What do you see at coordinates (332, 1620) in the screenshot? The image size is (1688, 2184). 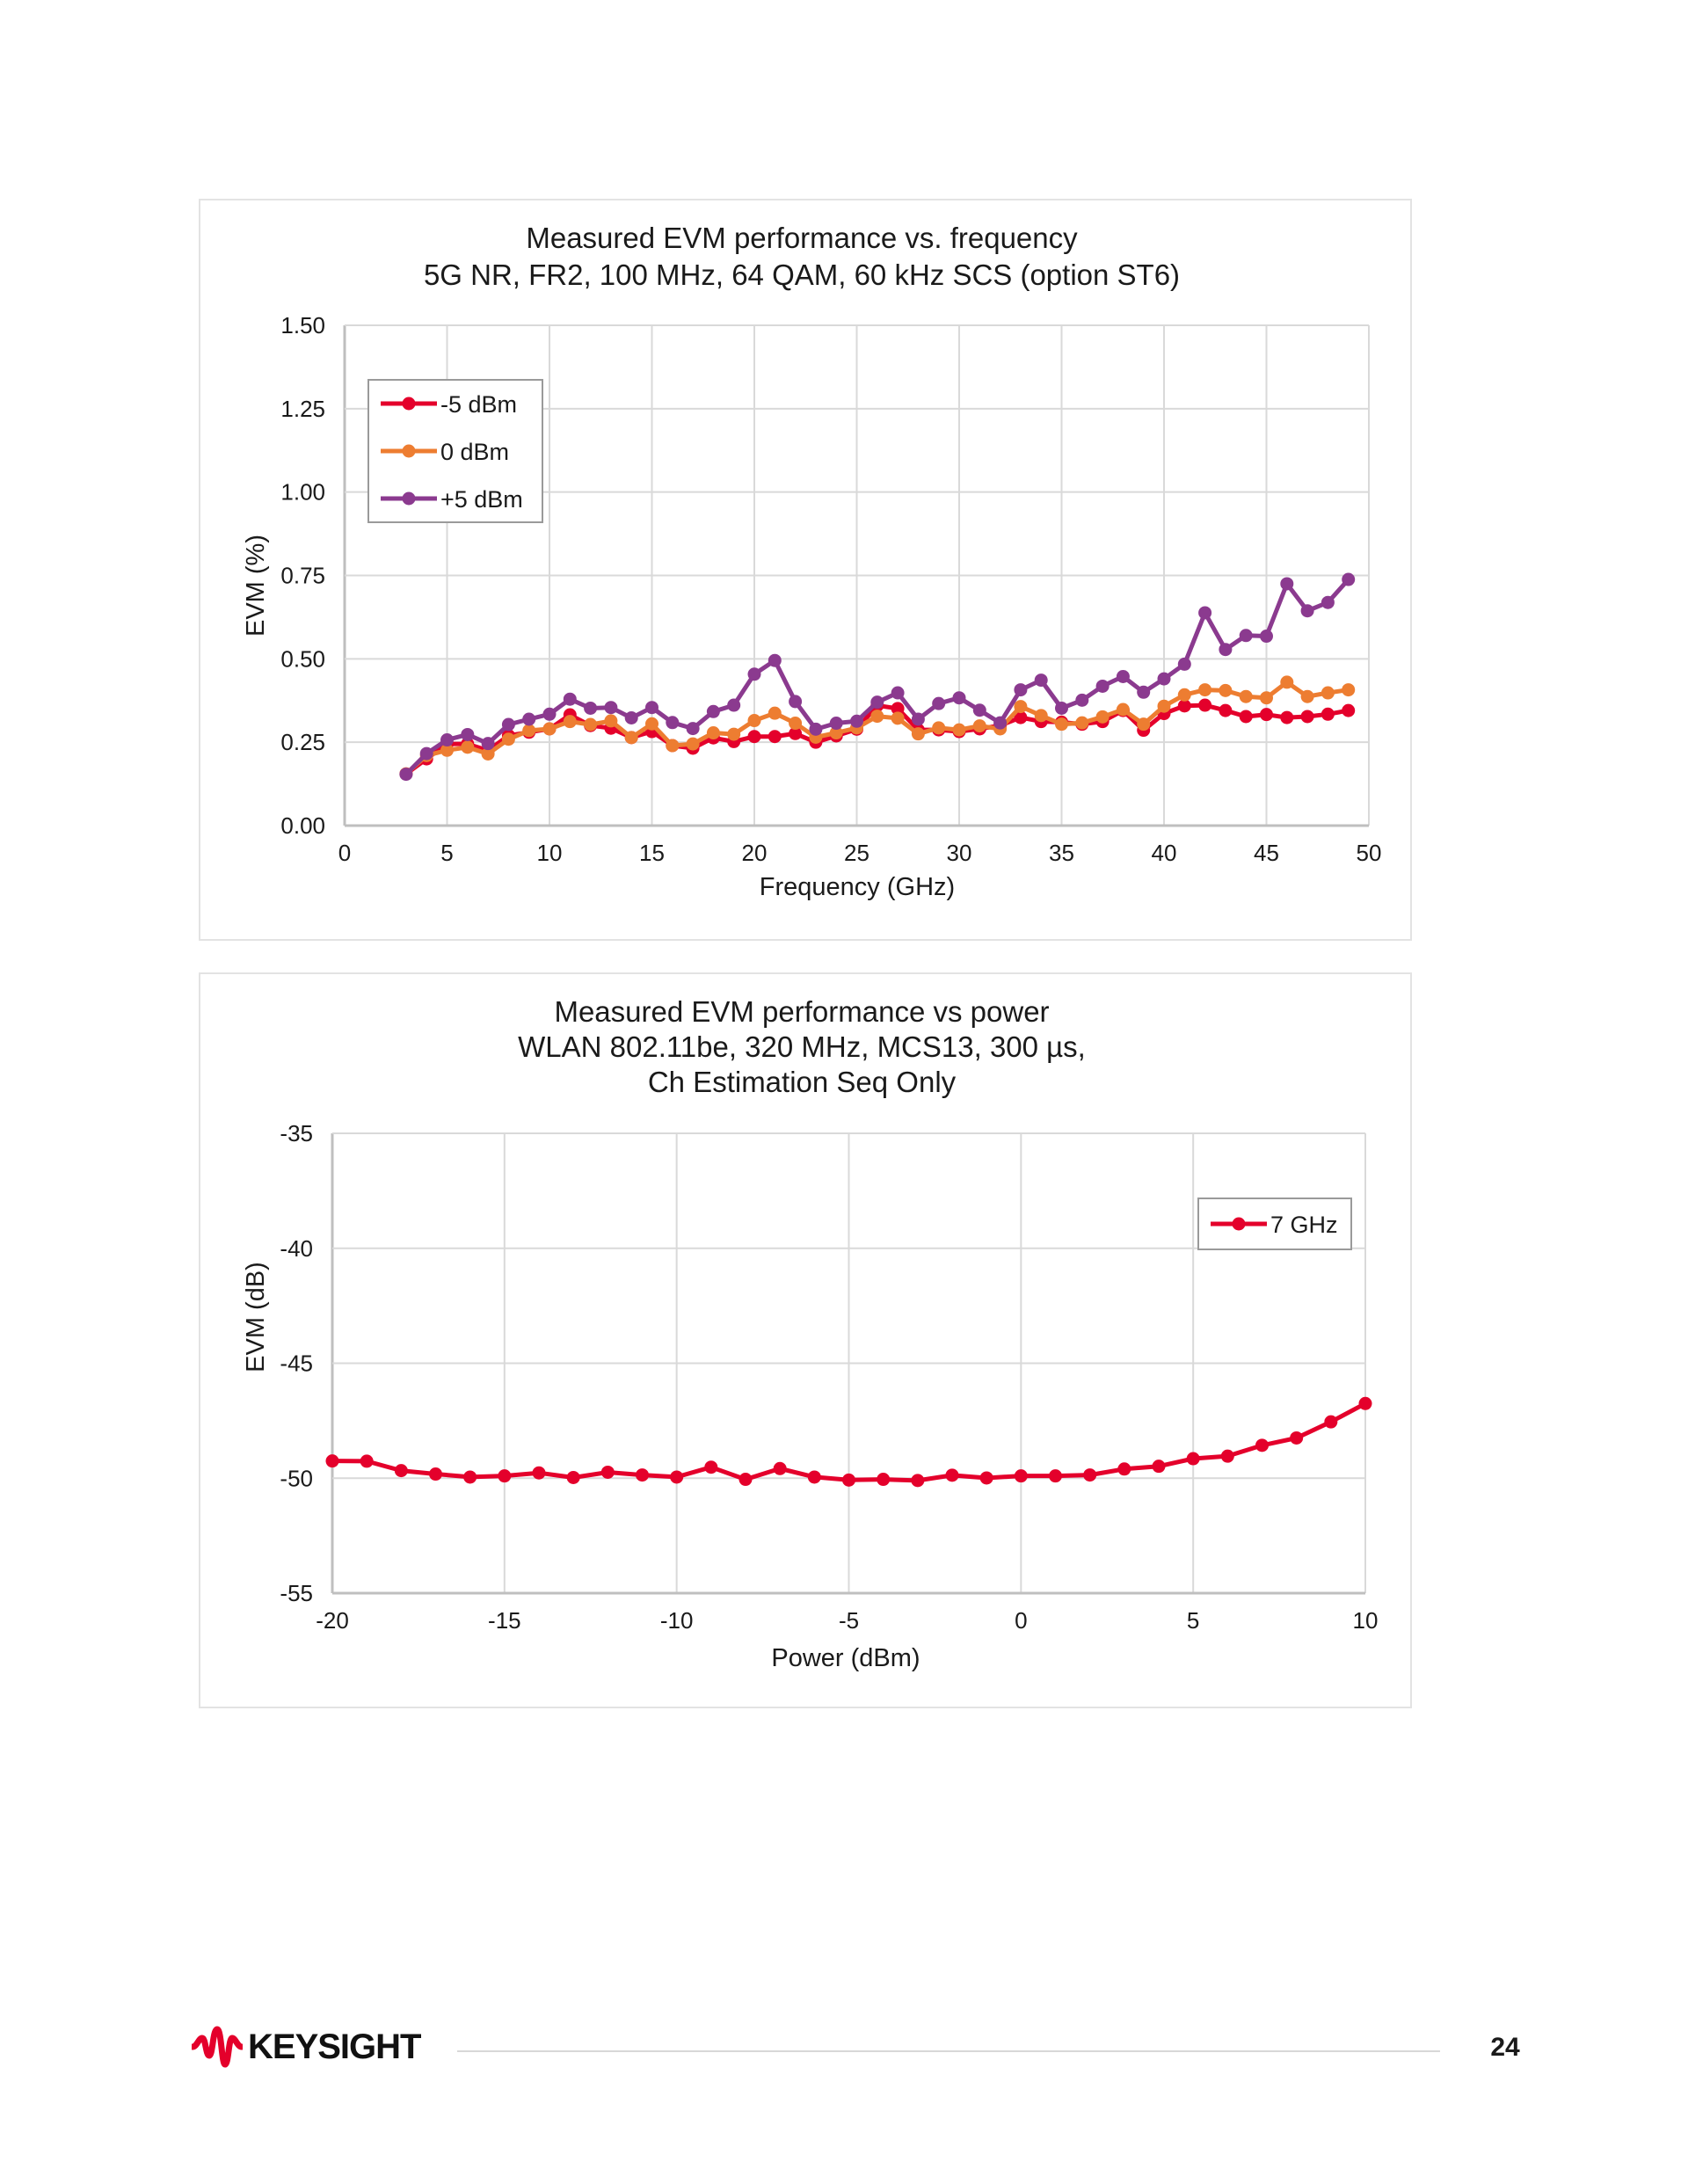 I see `x-tick-label: -20` at bounding box center [332, 1620].